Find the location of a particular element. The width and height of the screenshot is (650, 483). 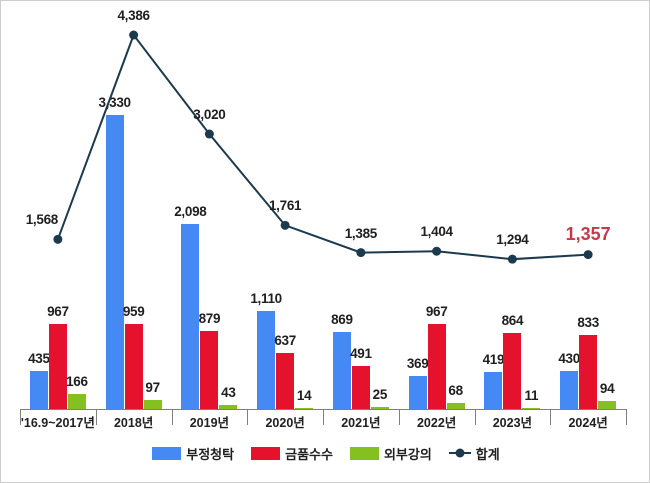

bar-value-label: 435 is located at coordinates (39, 358).